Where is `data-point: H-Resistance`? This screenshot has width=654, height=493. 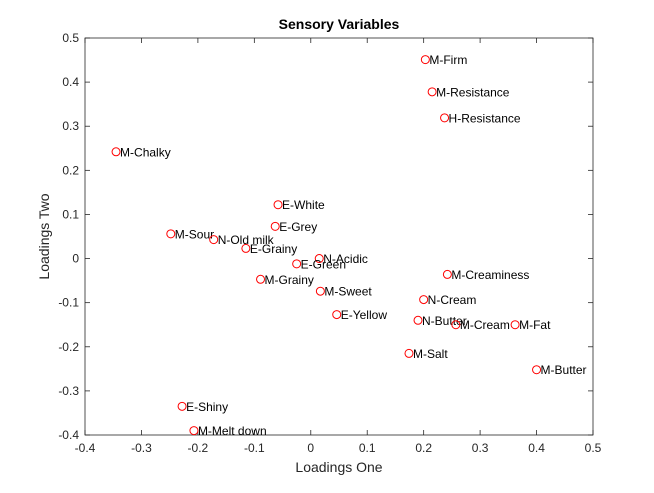 data-point: H-Resistance is located at coordinates (480, 118).